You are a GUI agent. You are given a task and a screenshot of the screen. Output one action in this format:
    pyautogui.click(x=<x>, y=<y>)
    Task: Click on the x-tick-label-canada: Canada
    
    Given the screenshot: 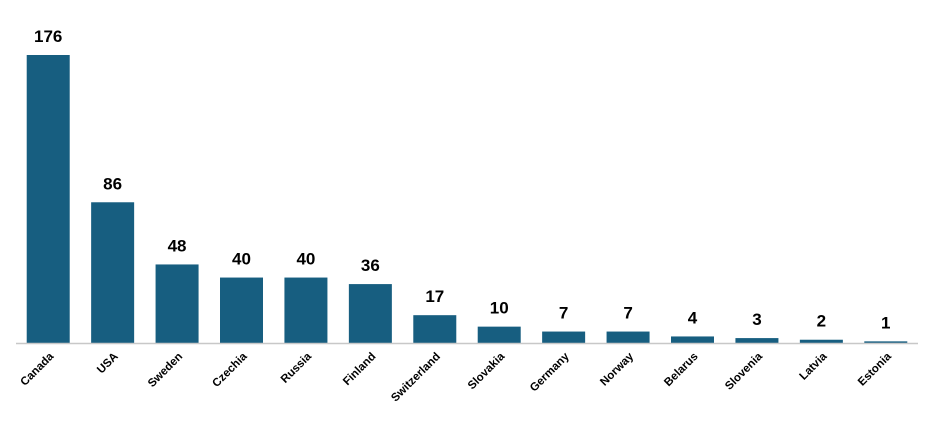 What is the action you would take?
    pyautogui.click(x=37, y=369)
    